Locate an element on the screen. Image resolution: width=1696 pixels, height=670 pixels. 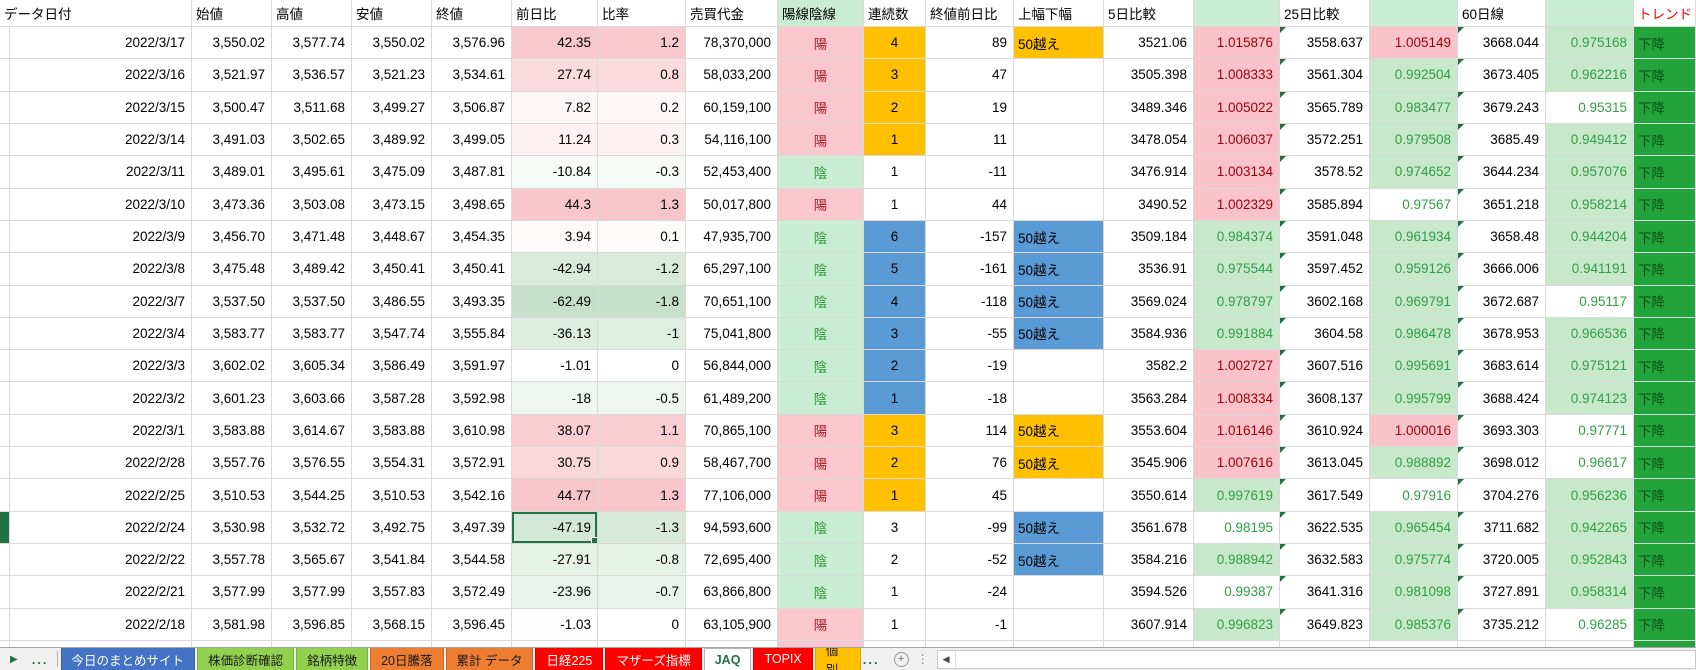
cell-date: 2022/2/21 is located at coordinates (101, 592).